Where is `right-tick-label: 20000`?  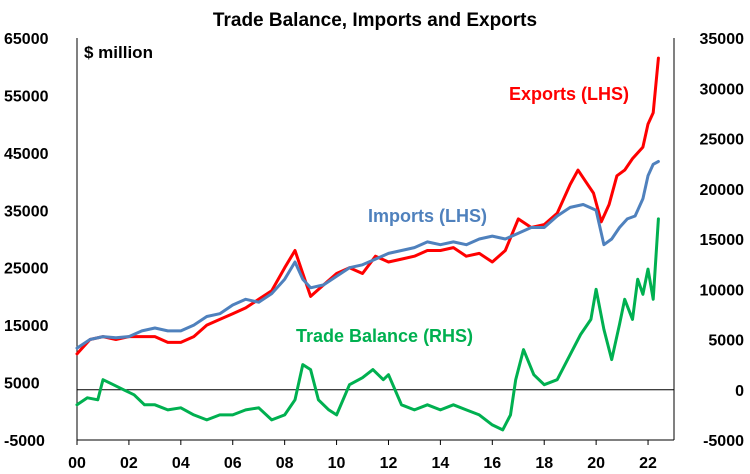 right-tick-label: 20000 is located at coordinates (722, 190).